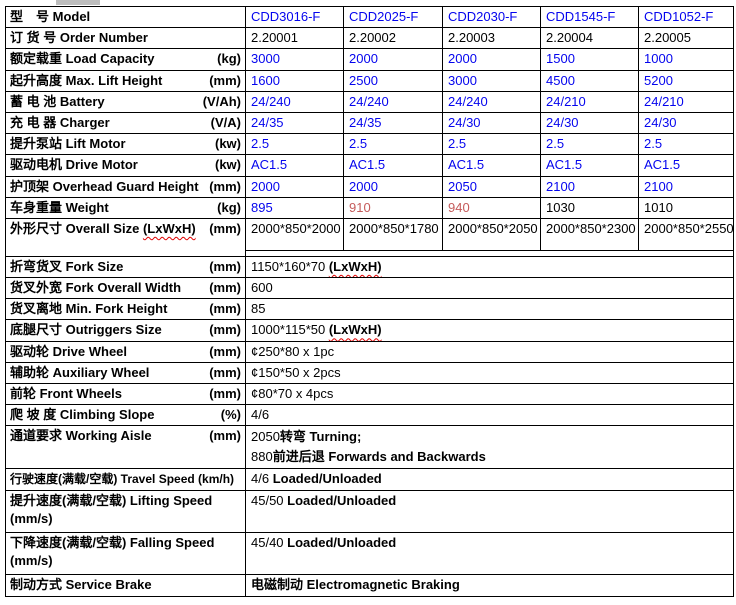 This screenshot has width=736, height=605. I want to click on spec-cell: 4500, so click(589, 80).